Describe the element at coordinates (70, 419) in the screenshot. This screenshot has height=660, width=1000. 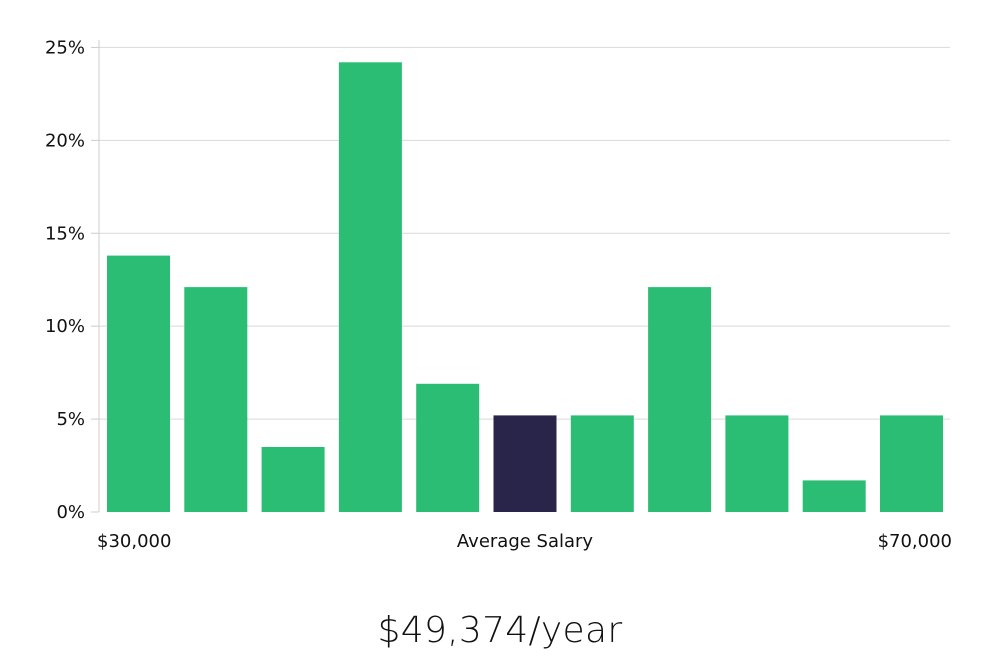
I see `y-tick-label: 5%` at that location.